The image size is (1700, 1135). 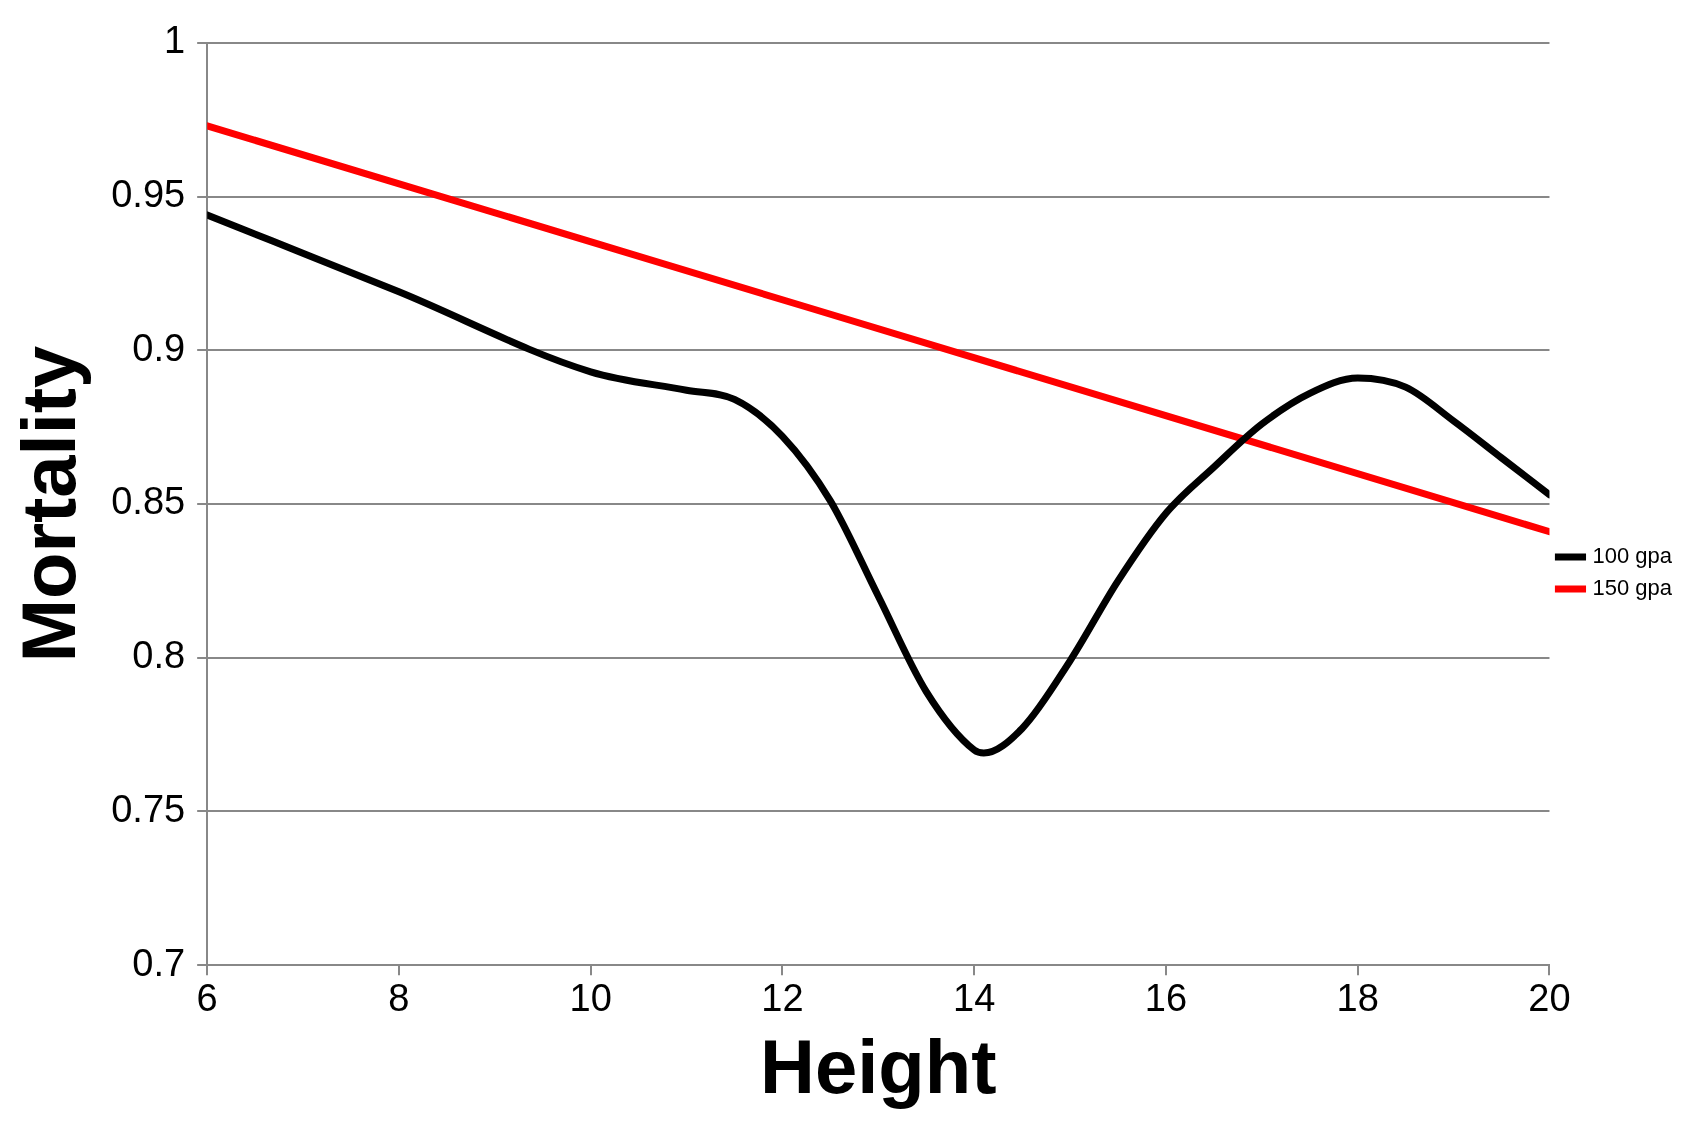 I want to click on x-tick-label: 10, so click(x=590, y=998).